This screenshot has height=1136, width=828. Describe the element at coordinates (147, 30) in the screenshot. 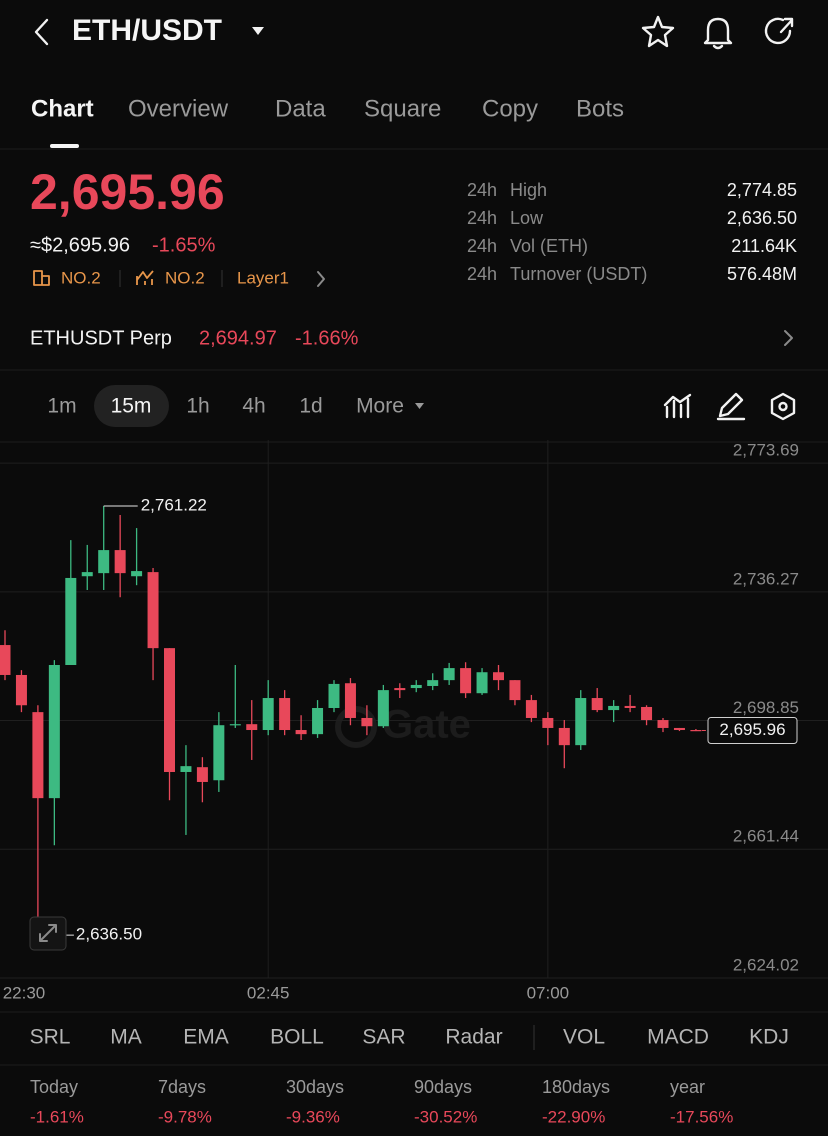

I see `pair-title: ETH/USDT` at that location.